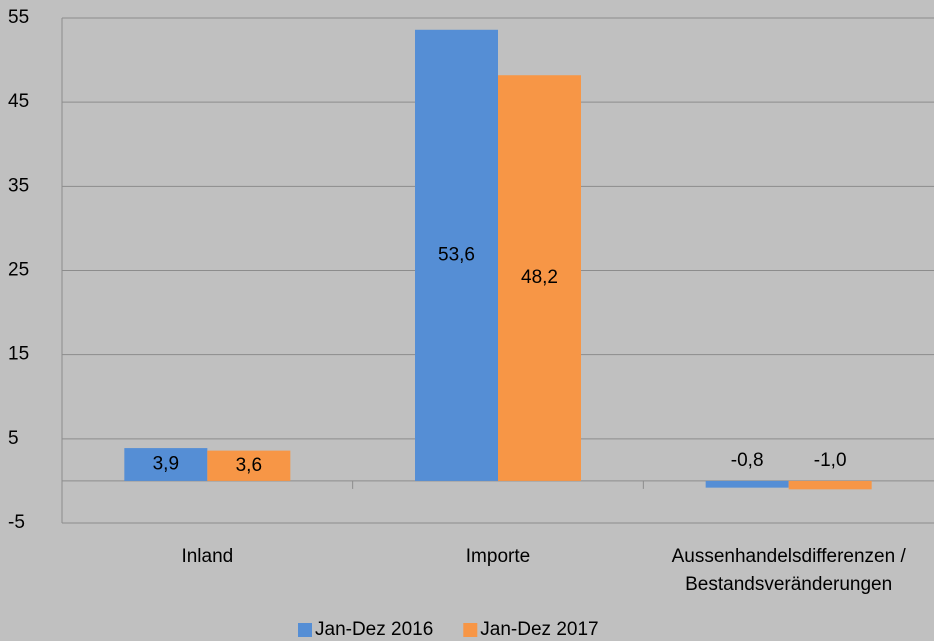 Image resolution: width=934 pixels, height=641 pixels. Describe the element at coordinates (498, 556) in the screenshot. I see `x-tick-label: Importe` at that location.